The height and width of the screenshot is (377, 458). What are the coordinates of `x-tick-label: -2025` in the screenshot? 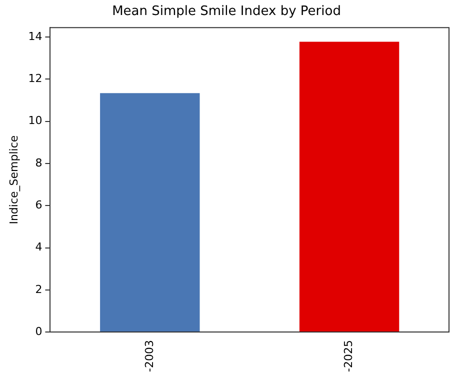 It's located at (349, 356).